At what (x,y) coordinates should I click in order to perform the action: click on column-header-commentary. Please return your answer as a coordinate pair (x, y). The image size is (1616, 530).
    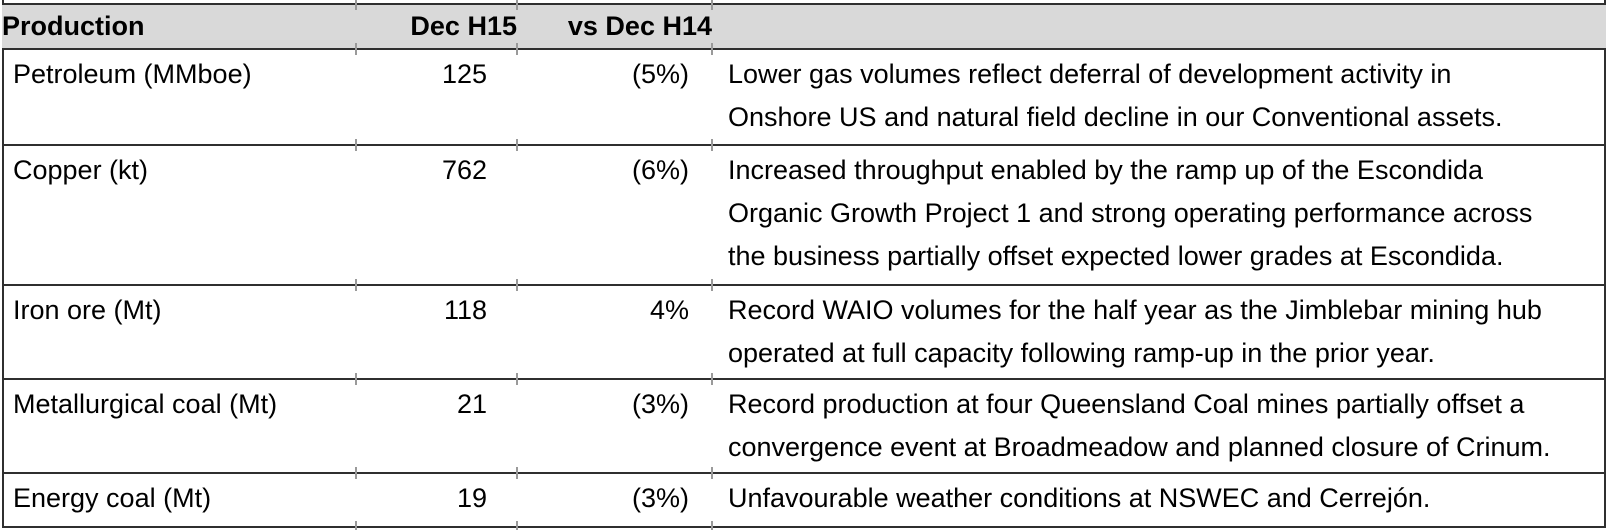
    Looking at the image, I should click on (1158, 24).